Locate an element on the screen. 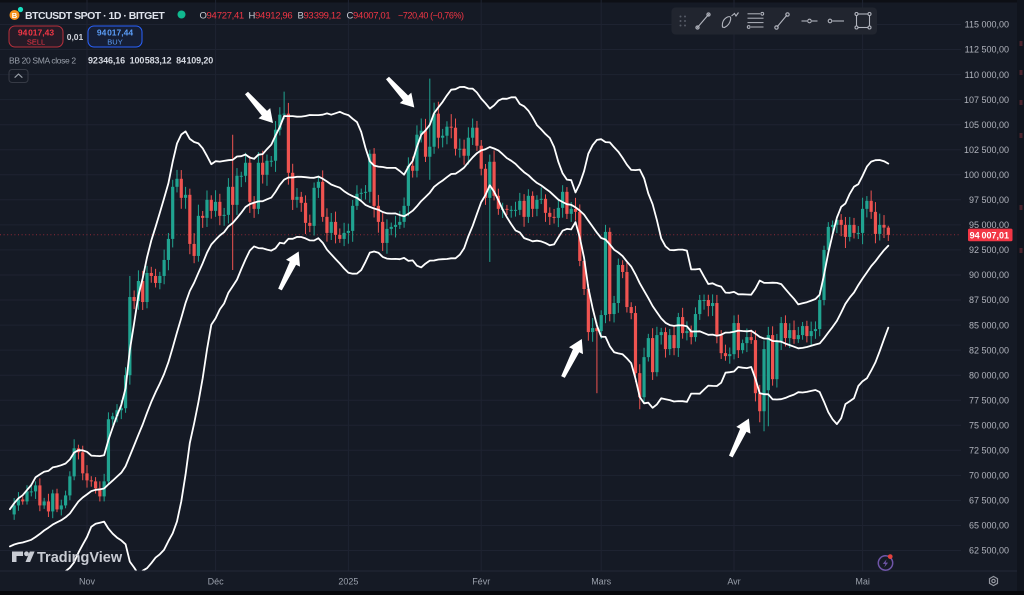 The width and height of the screenshot is (1024, 595). svg-text: 94 017,44 is located at coordinates (115, 33).